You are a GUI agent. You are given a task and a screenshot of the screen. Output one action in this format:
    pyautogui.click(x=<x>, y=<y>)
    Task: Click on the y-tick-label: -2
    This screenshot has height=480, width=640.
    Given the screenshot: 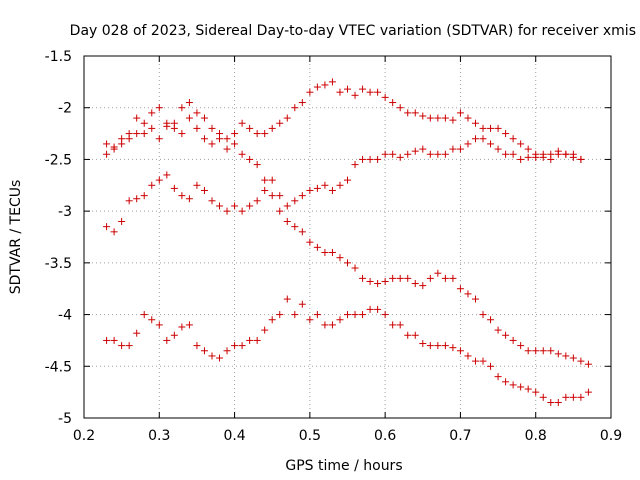 What is the action you would take?
    pyautogui.click(x=65, y=109)
    